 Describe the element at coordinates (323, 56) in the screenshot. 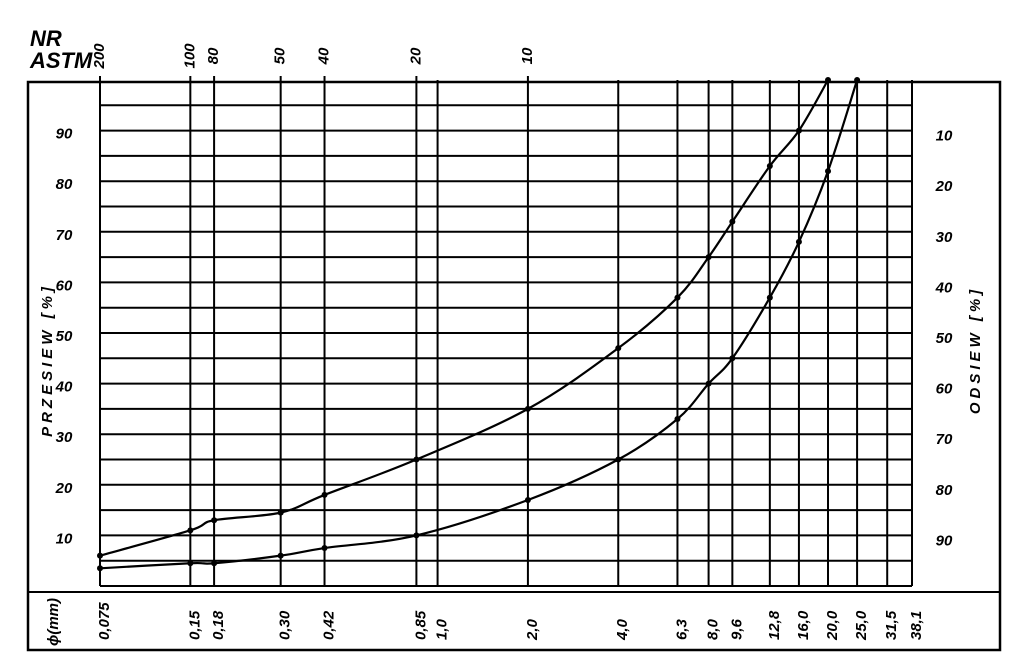

I see `top-tick-label: 40` at that location.